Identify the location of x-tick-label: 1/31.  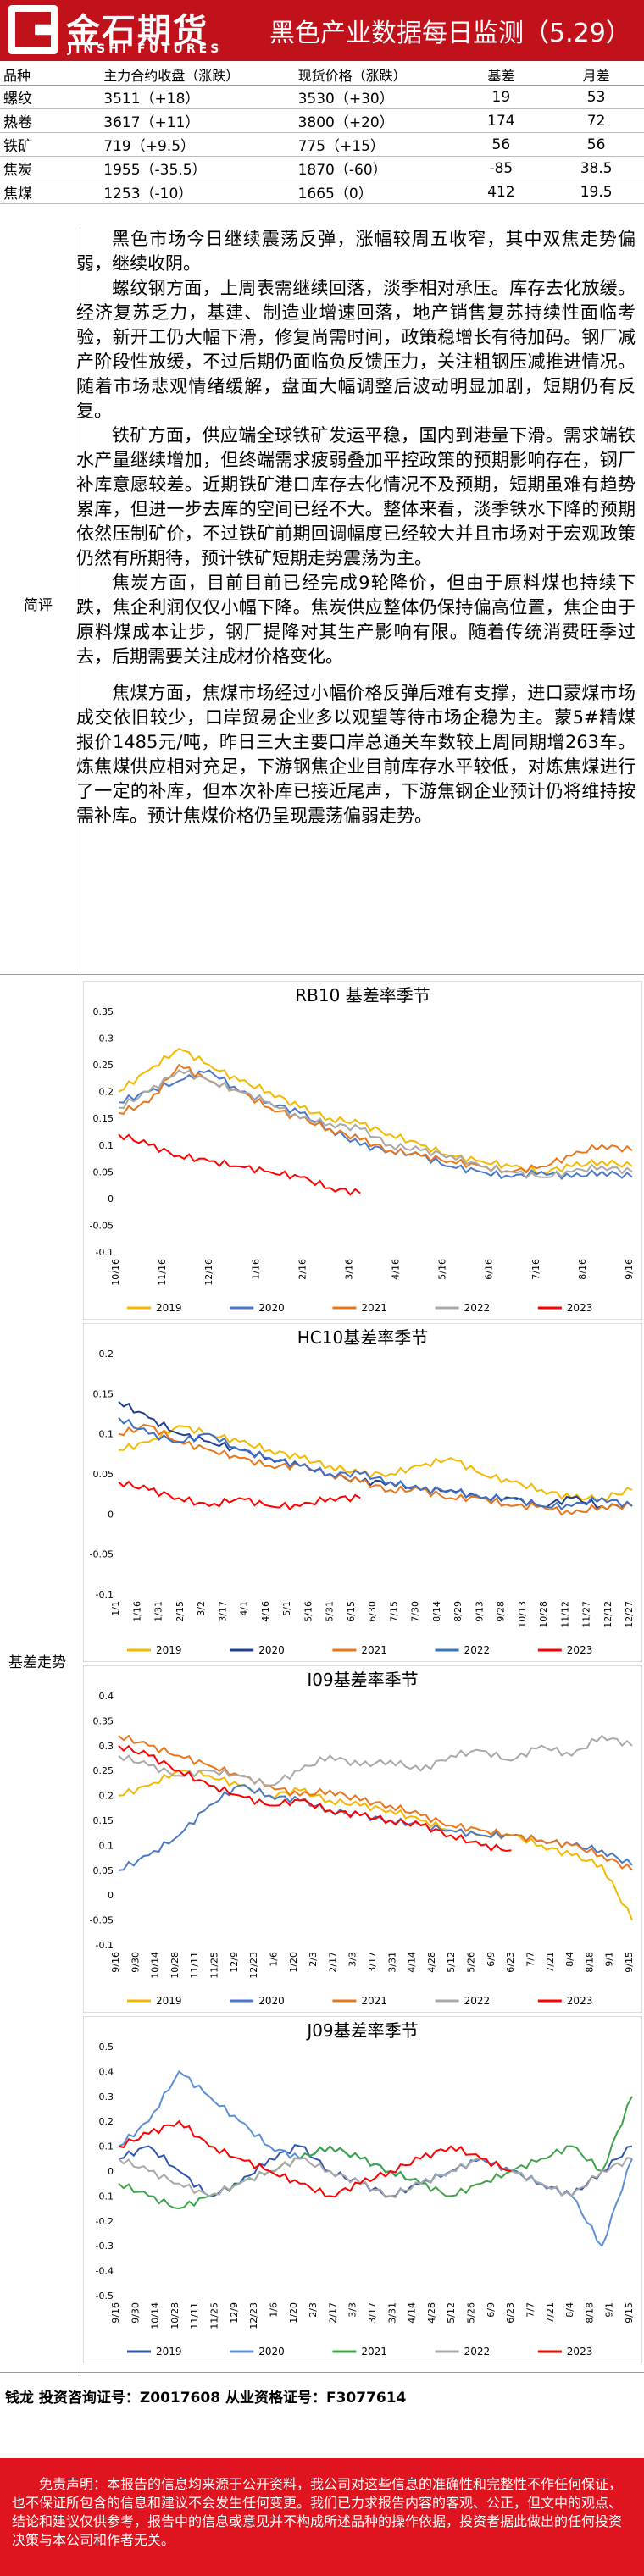
(158, 1611).